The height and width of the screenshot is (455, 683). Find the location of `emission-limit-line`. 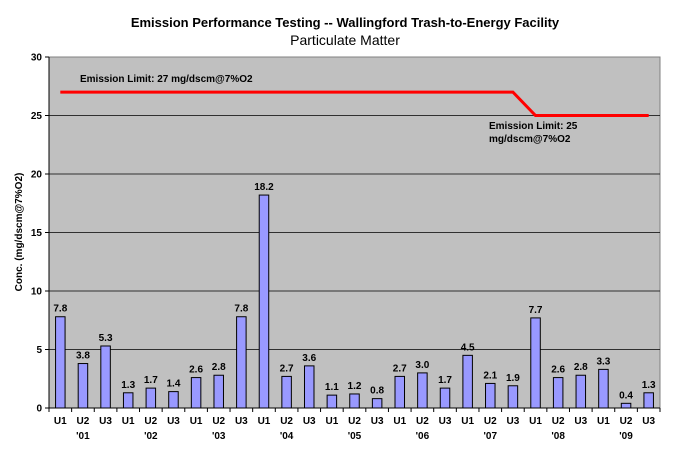

emission-limit-line is located at coordinates (354, 103).